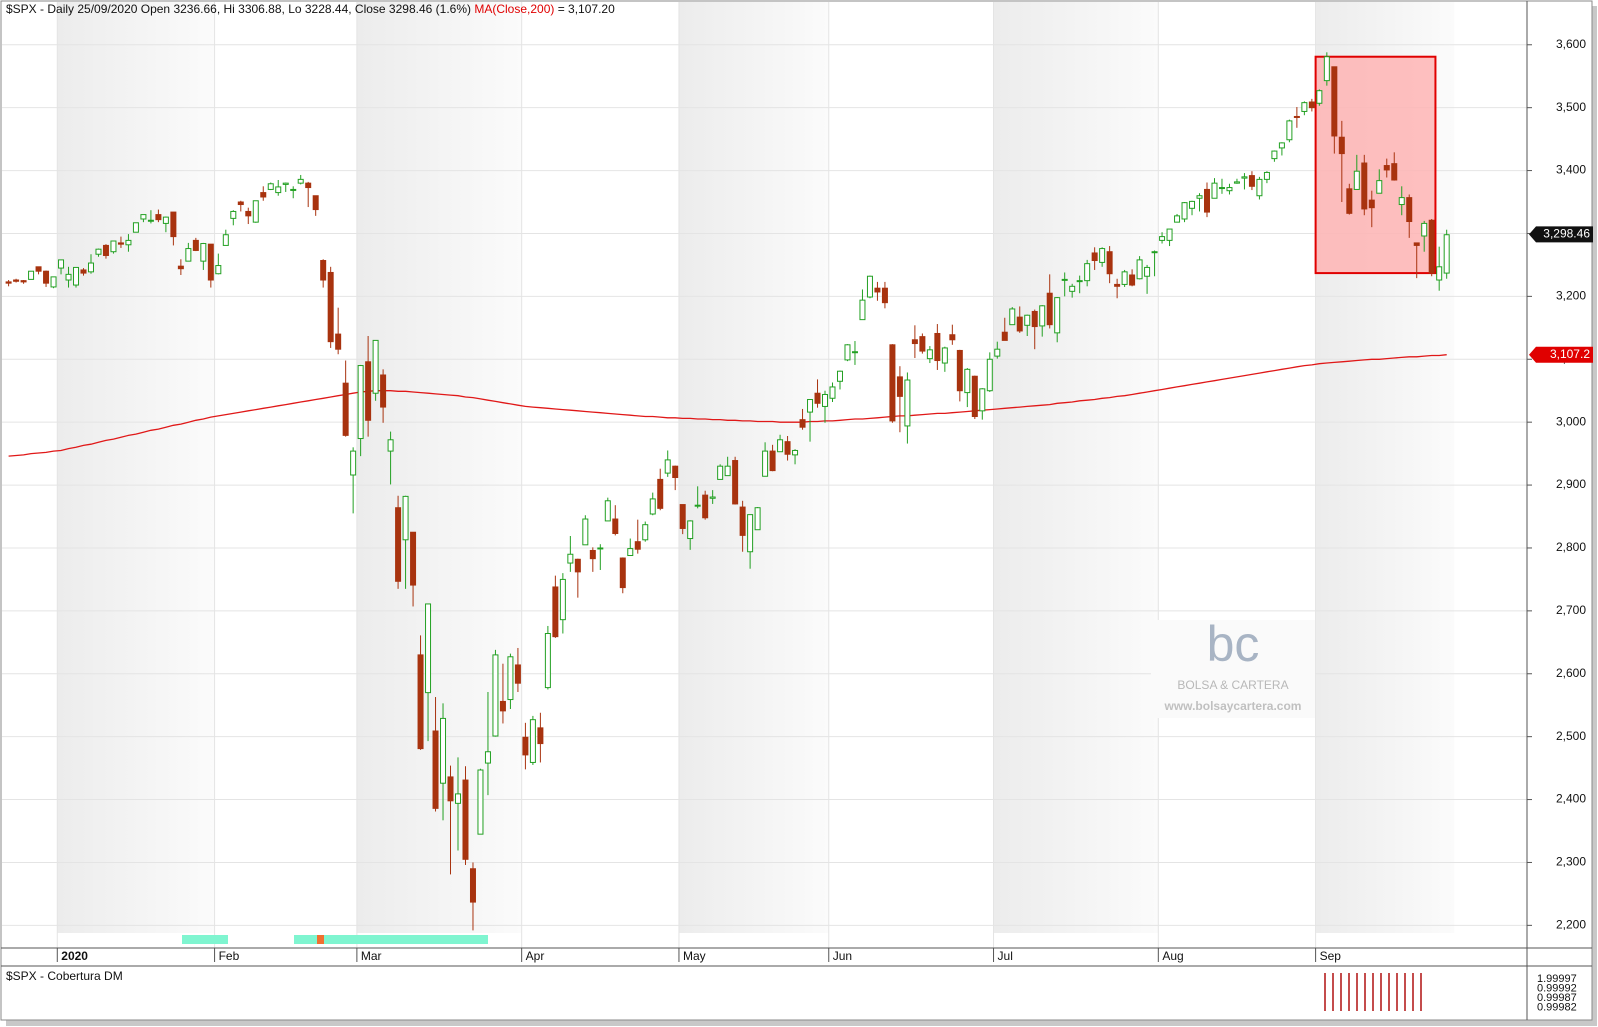 This screenshot has width=1598, height=1027. Describe the element at coordinates (64, 976) in the screenshot. I see `indicator-title: $SPX - Cobertura DM` at that location.